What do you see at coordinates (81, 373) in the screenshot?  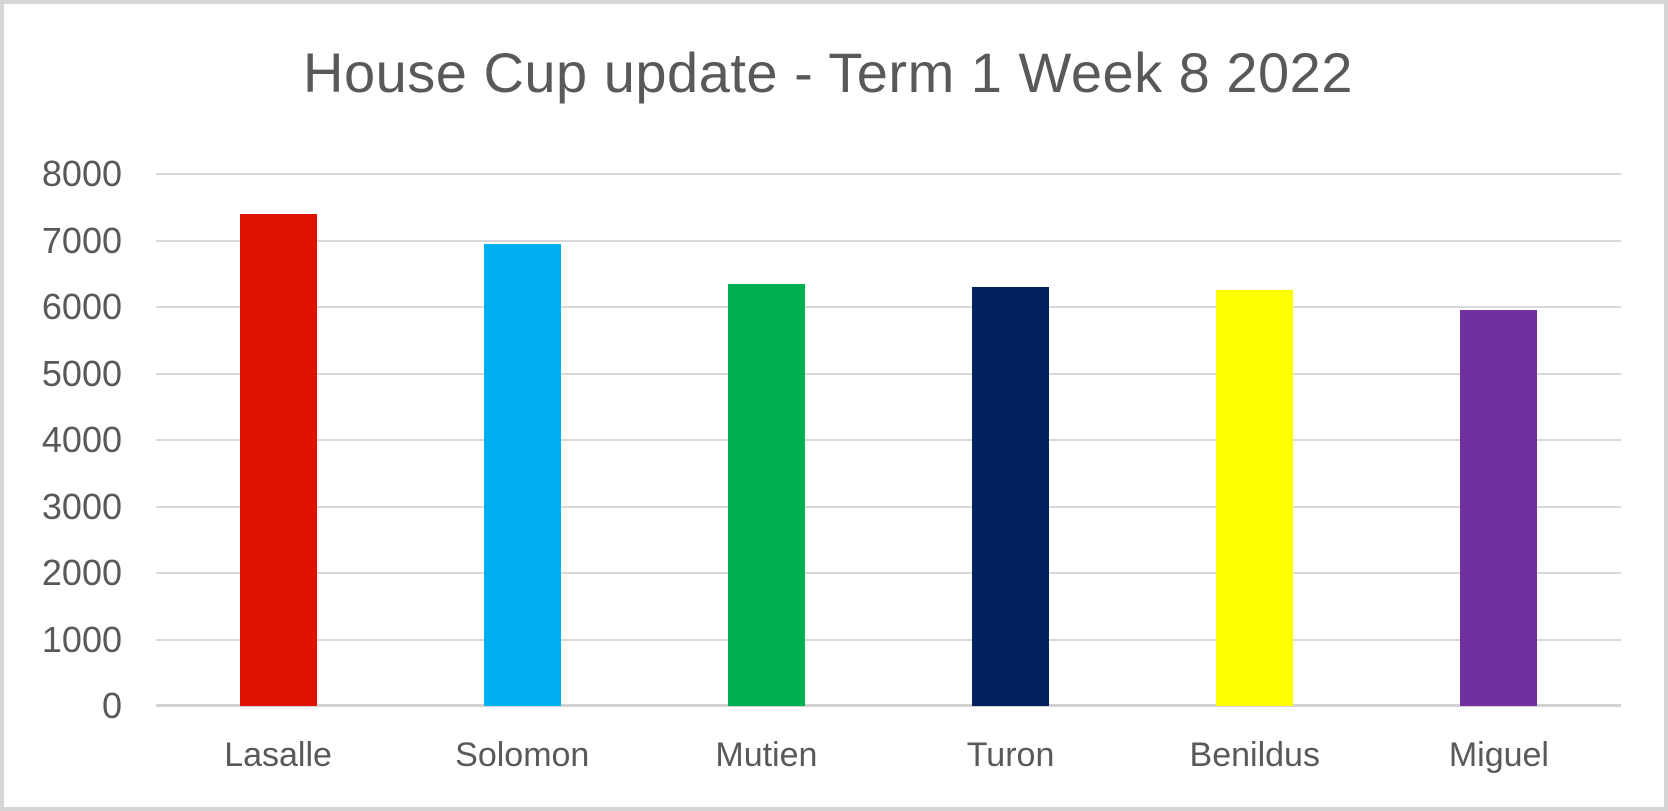 I see `y-axis-tick-label: 5000` at bounding box center [81, 373].